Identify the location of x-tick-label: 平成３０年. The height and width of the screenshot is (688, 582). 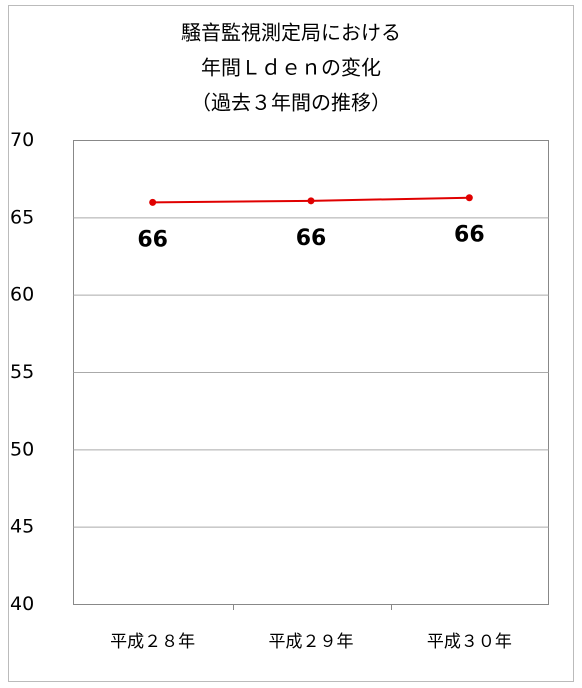
(469, 642).